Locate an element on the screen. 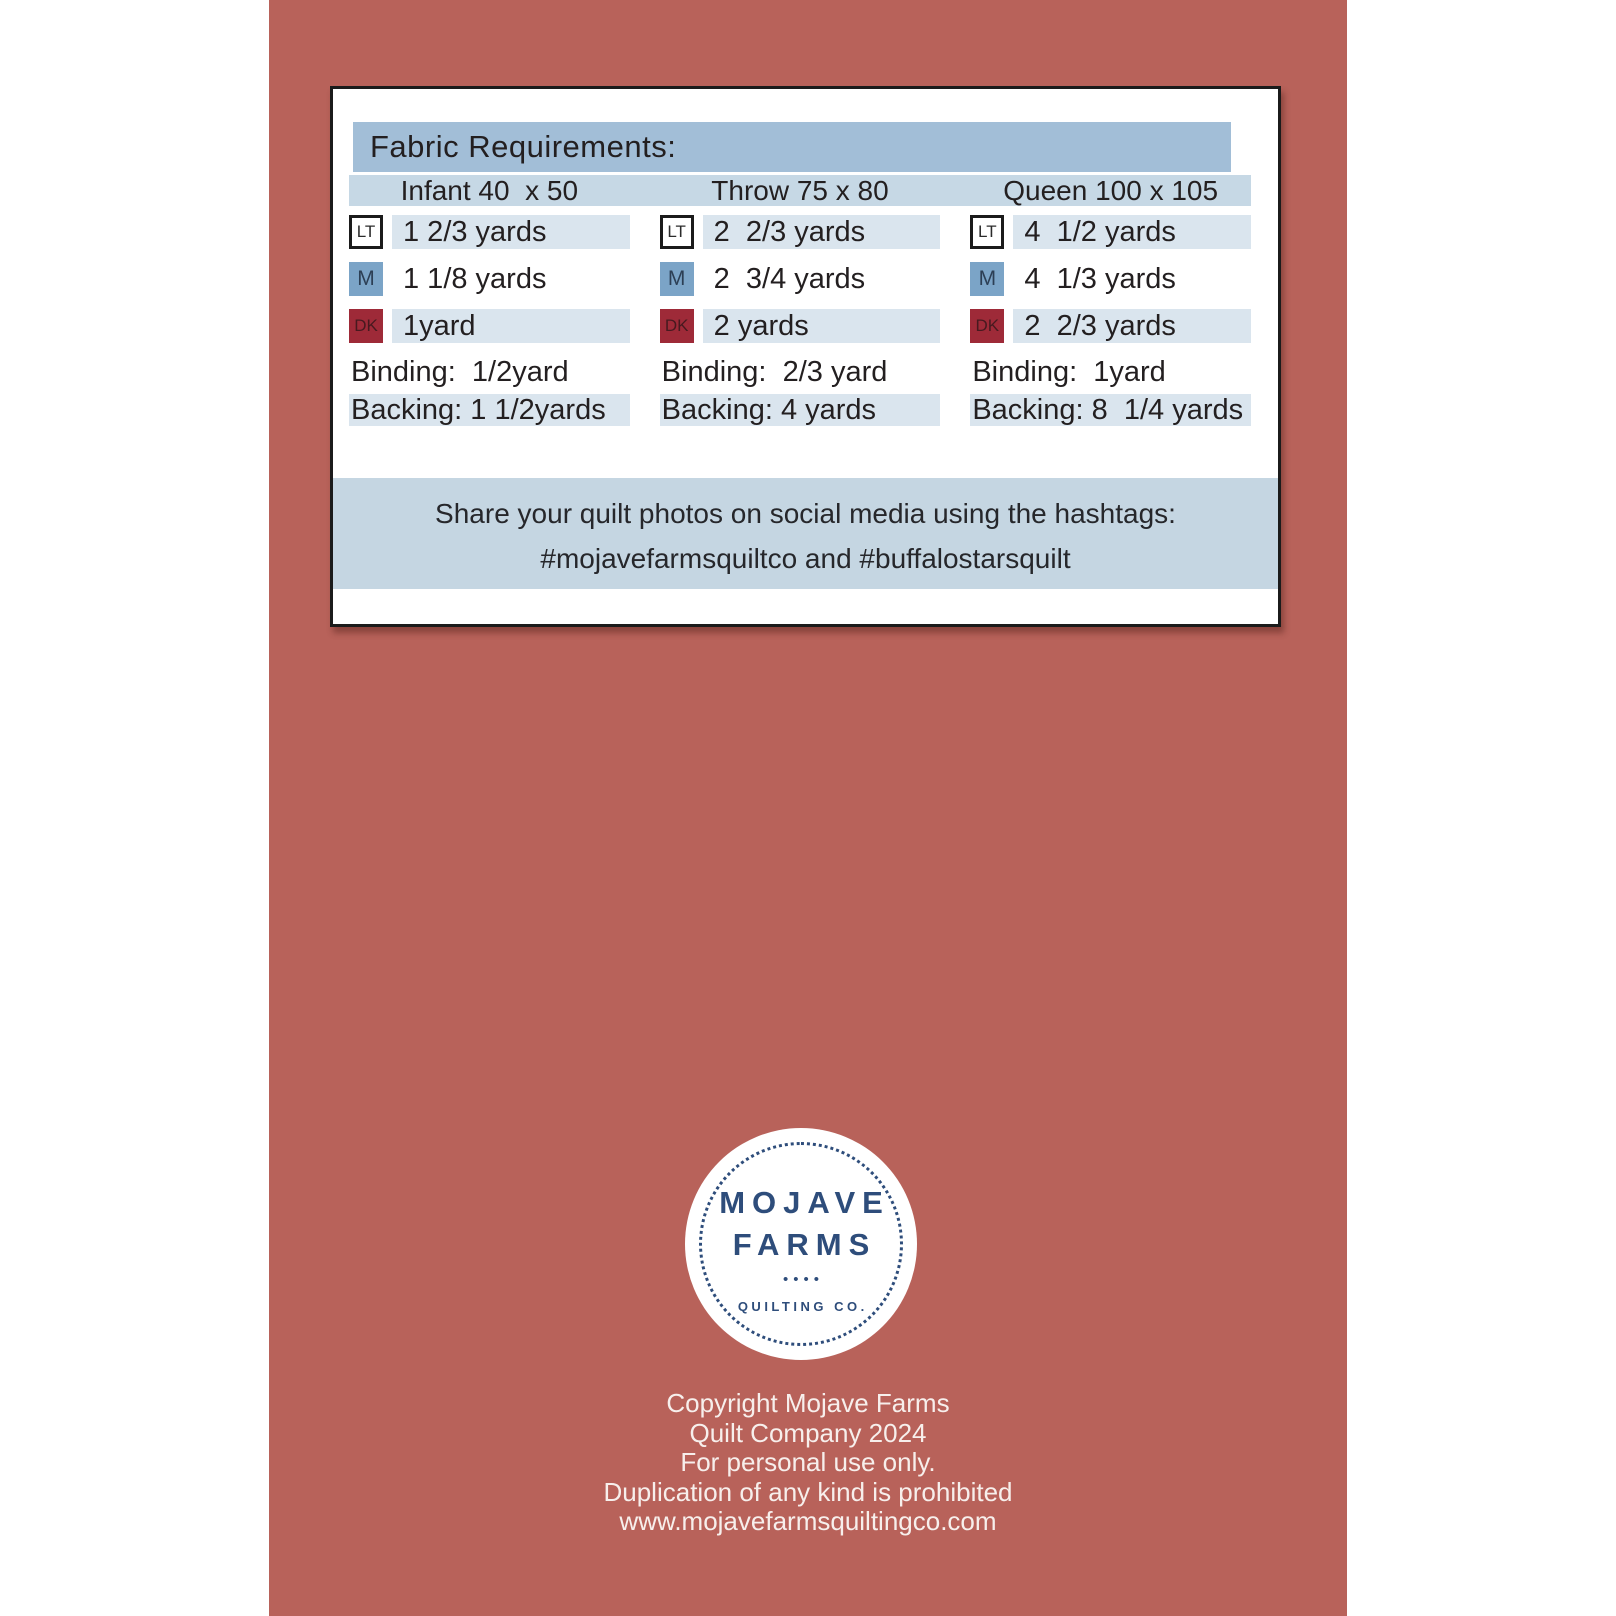 Image resolution: width=1616 pixels, height=1616 pixels. yardage-value-m: 2 3/4 yards is located at coordinates (789, 279).